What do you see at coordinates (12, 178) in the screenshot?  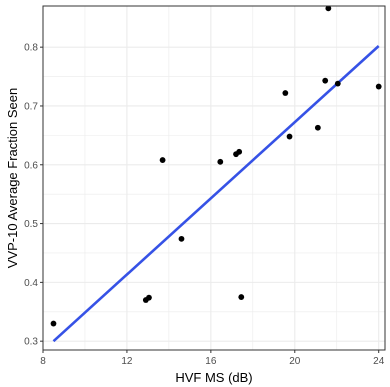 I see `y-axis-title: VVP-10 Average Fraction Seen` at bounding box center [12, 178].